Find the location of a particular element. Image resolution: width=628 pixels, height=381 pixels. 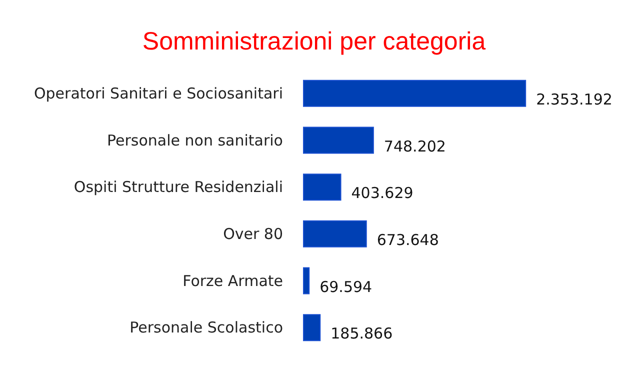

y-tick-label: Over 80 is located at coordinates (253, 233).